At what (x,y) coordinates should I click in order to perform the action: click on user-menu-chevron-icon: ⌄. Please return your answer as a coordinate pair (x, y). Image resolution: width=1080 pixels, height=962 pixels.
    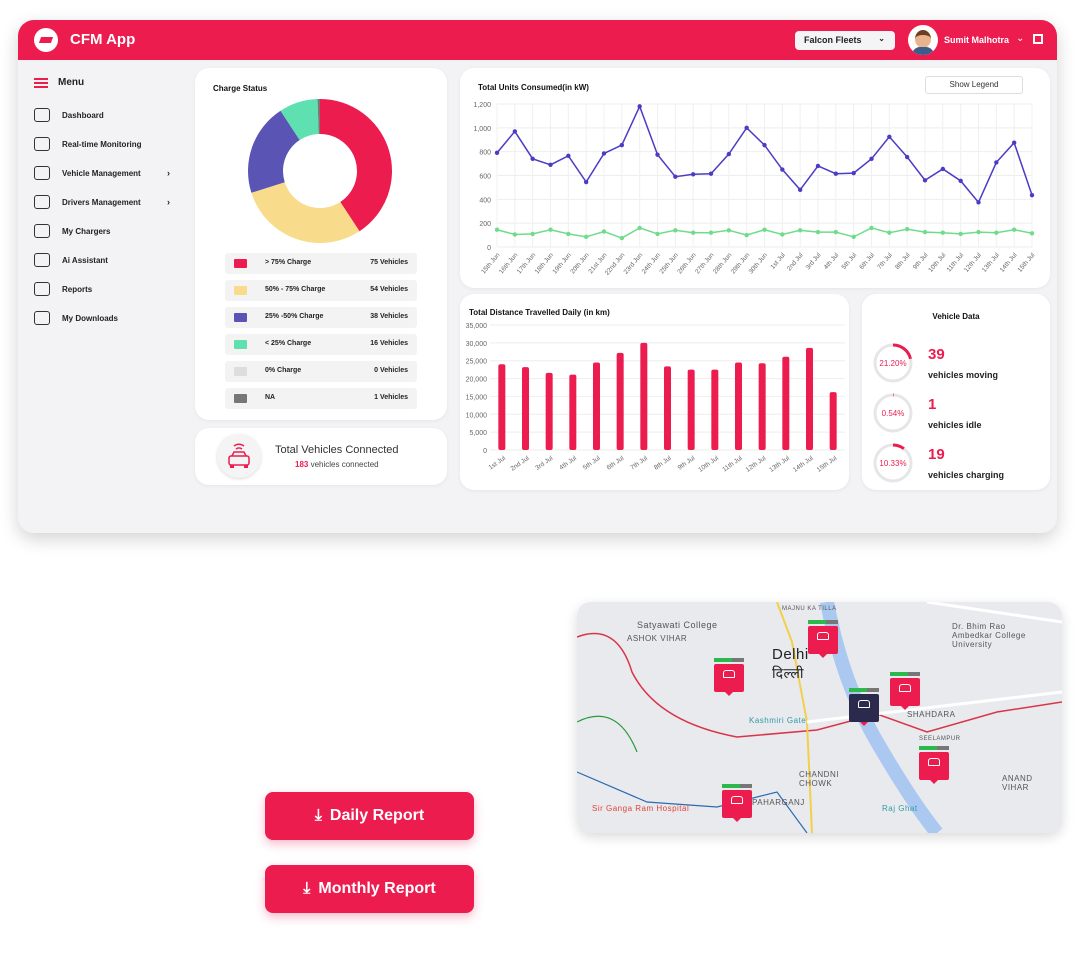
    Looking at the image, I should click on (1020, 38).